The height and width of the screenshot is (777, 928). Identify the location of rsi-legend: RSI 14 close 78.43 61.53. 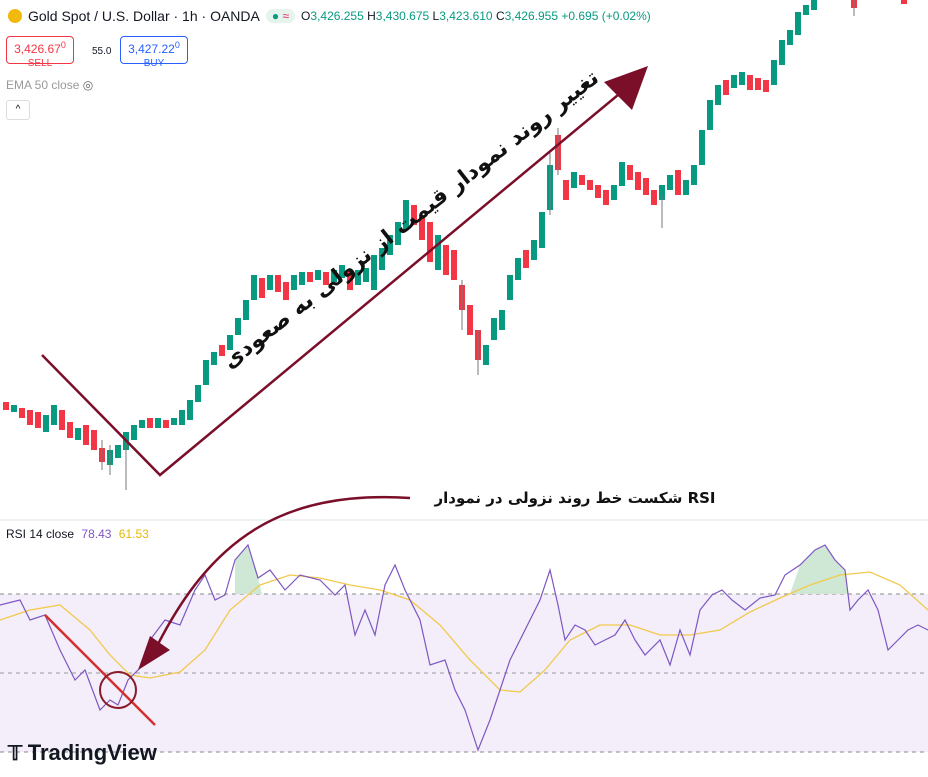
(77, 534).